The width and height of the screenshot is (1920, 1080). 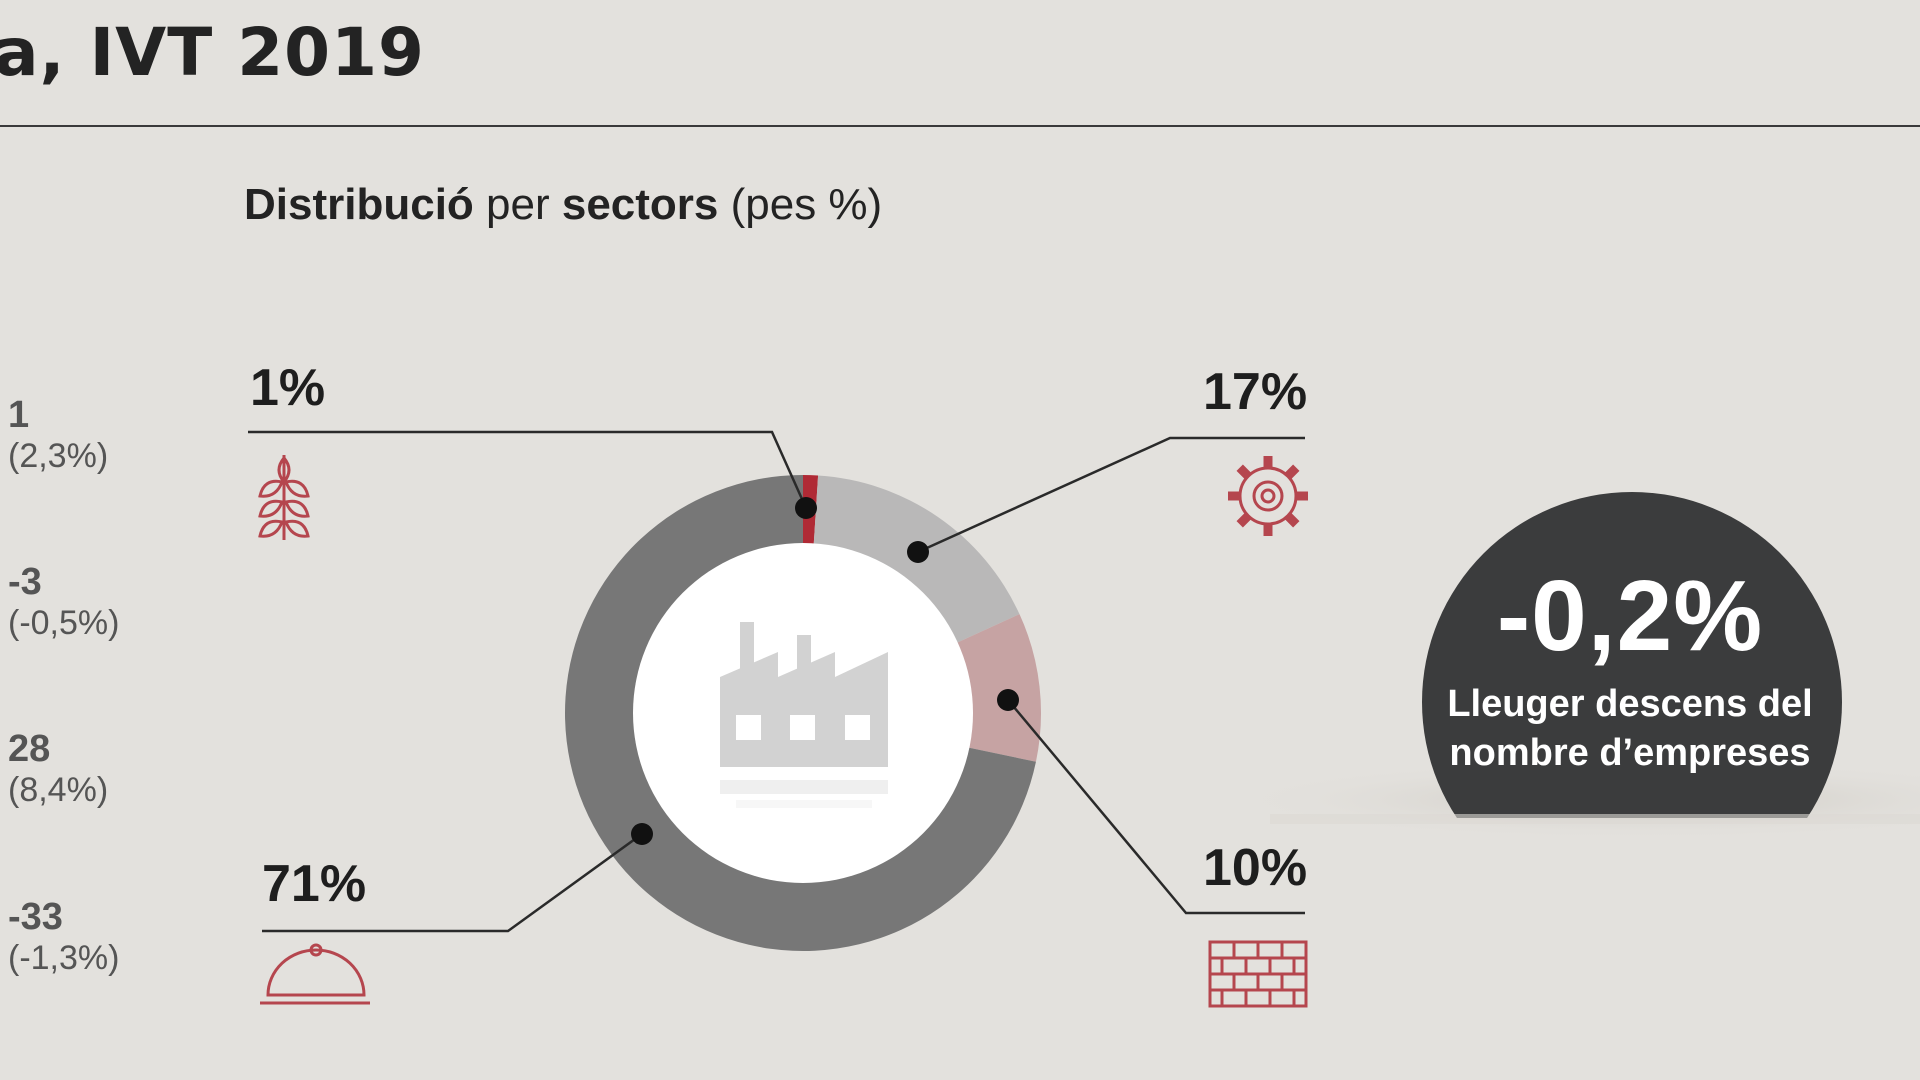 What do you see at coordinates (212, 52) in the screenshot?
I see `page-title: a, IVT 2019` at bounding box center [212, 52].